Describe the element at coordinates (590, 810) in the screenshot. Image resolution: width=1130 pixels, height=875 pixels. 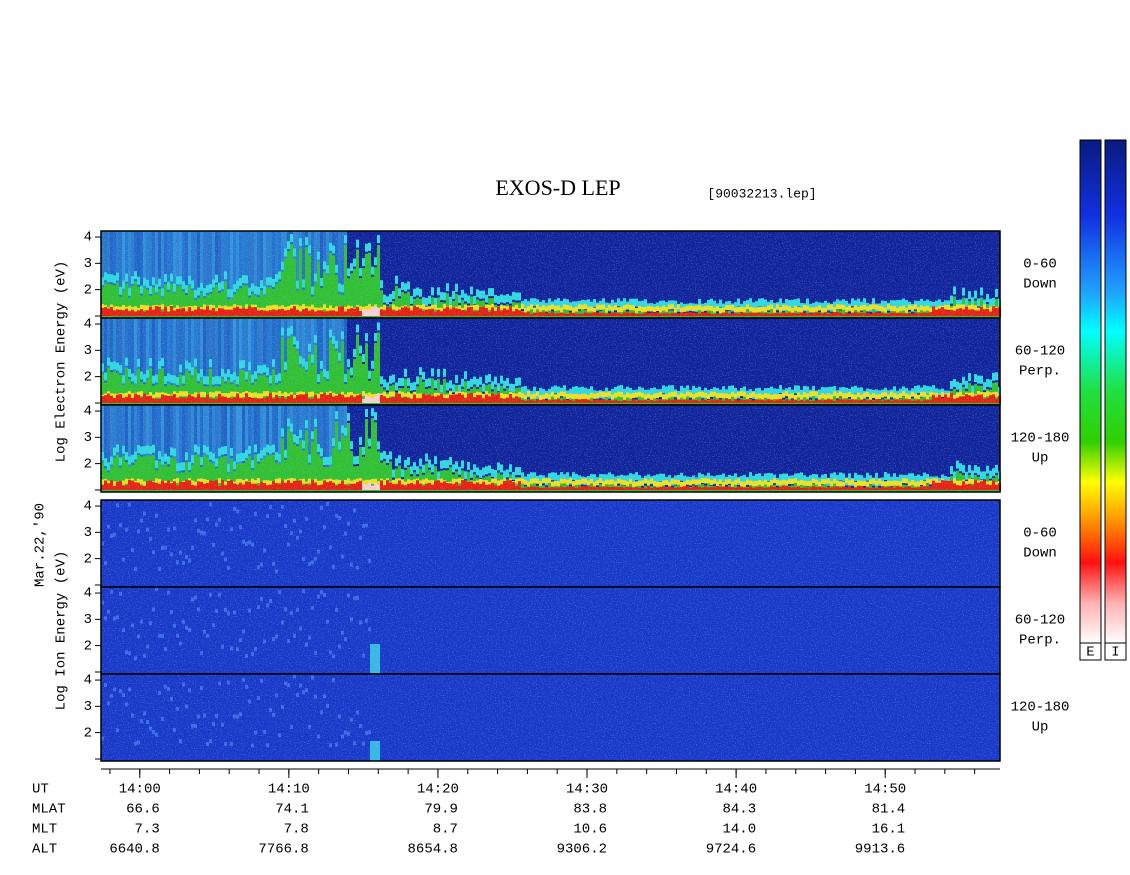
I see `ephemeris-value: 83.8` at that location.